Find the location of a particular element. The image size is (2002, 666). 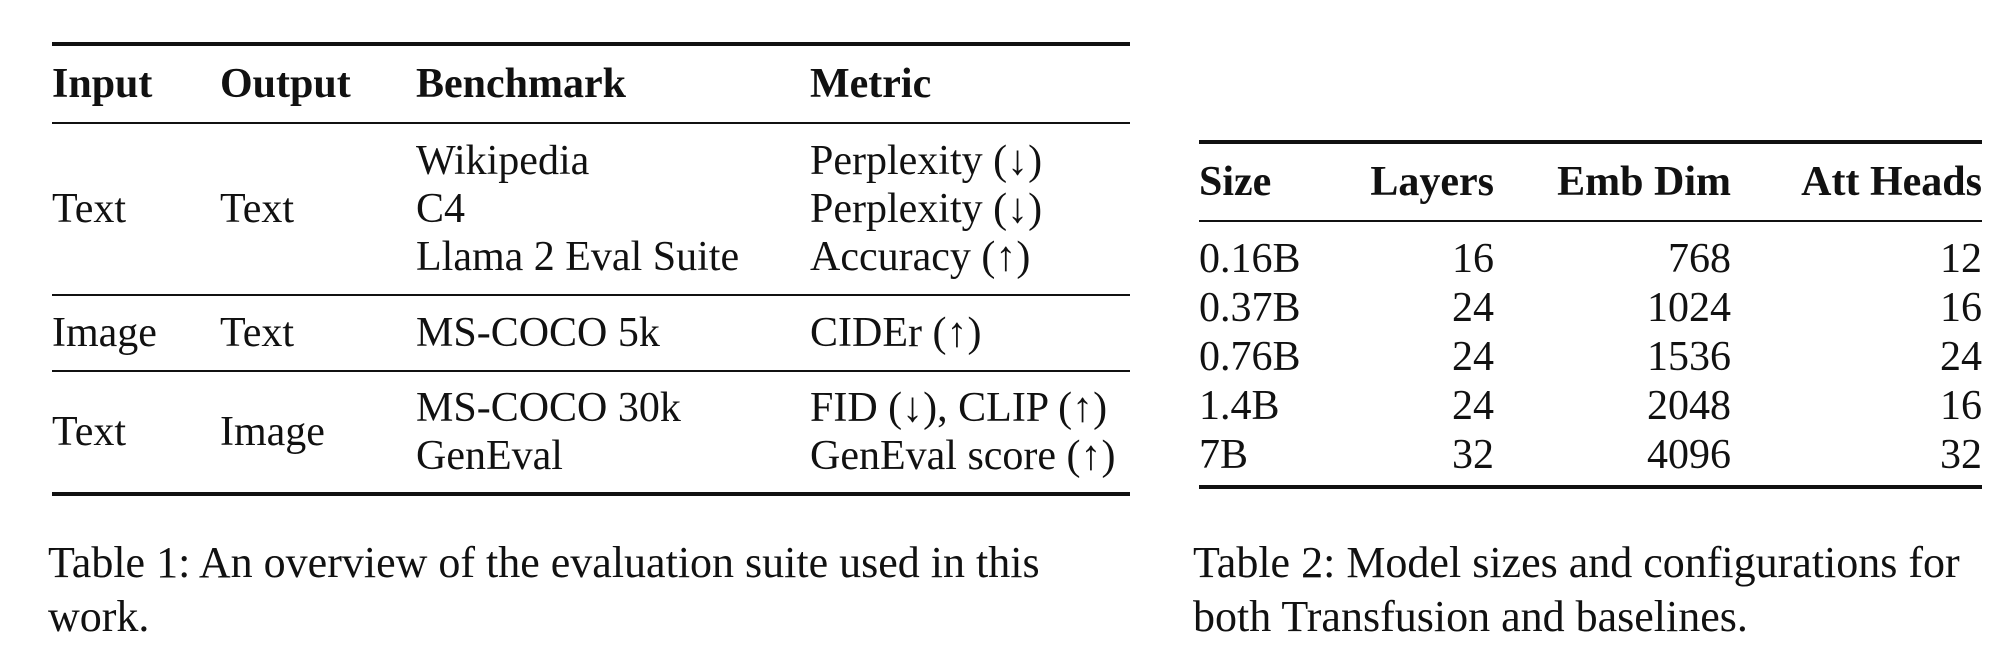

benchmark-name: MS-COCO 5k is located at coordinates (613, 333).